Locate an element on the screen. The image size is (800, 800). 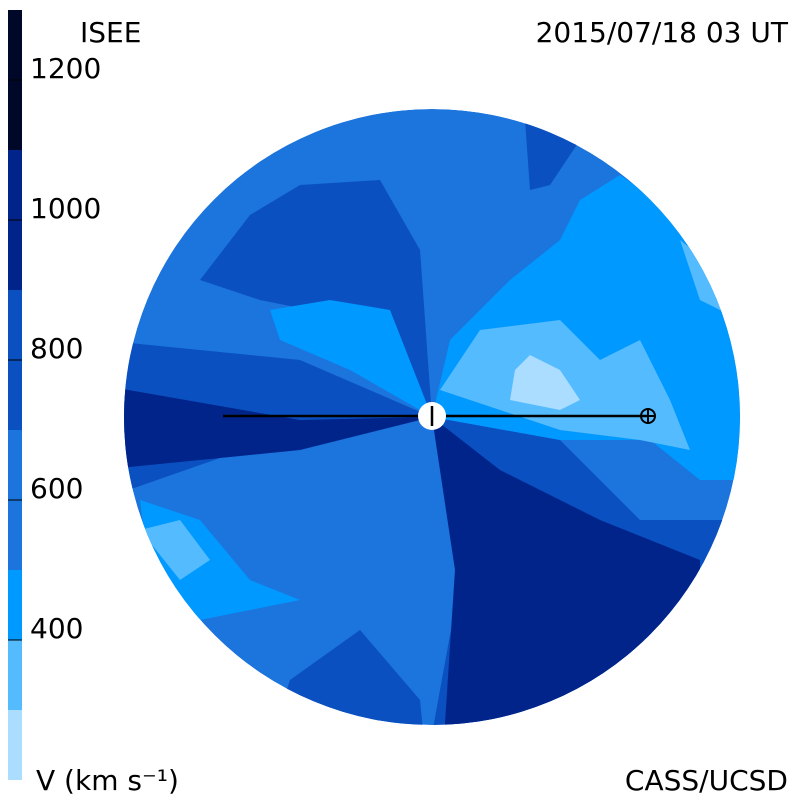
timestamp: 2015/07/18 03 UT is located at coordinates (662, 32).